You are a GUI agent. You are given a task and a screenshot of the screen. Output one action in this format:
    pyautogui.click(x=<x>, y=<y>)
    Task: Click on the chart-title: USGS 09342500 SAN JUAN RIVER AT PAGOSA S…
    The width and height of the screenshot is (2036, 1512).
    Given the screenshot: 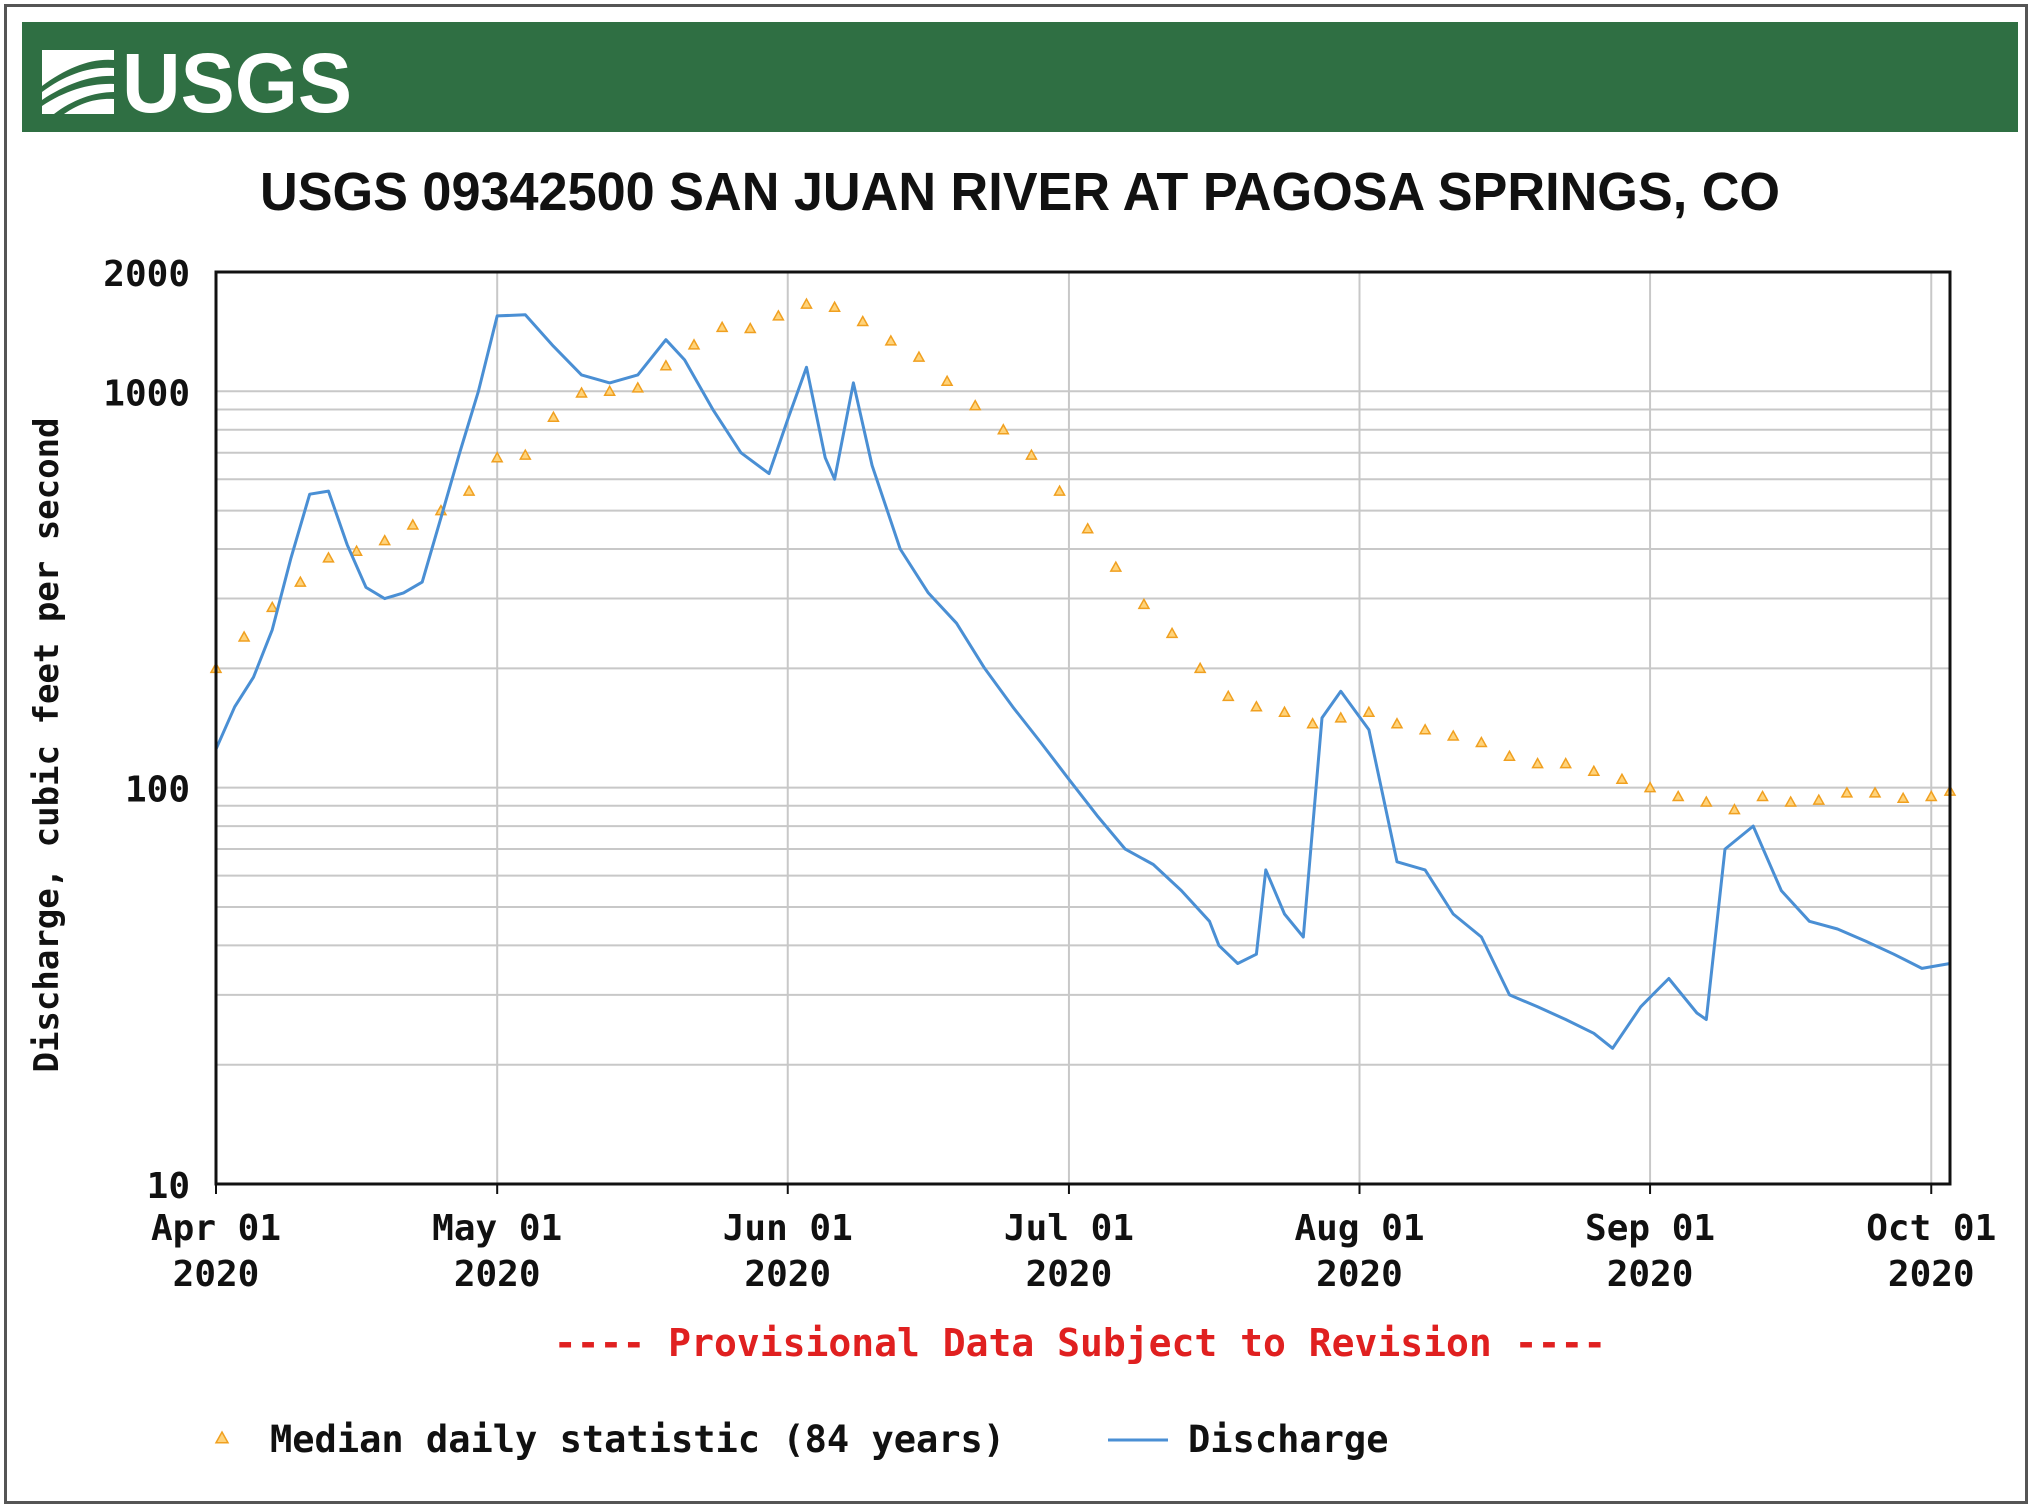 What is the action you would take?
    pyautogui.click(x=1020, y=192)
    